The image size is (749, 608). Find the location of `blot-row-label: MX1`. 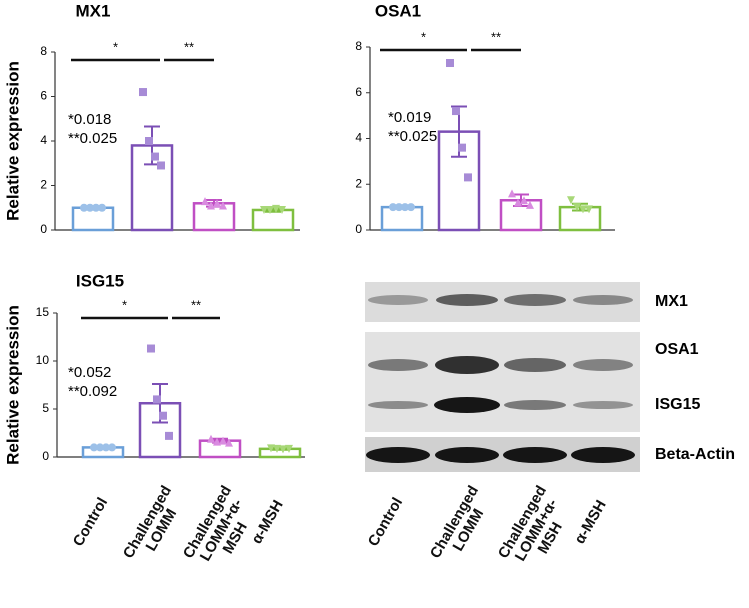

blot-row-label: MX1 is located at coordinates (671, 301).